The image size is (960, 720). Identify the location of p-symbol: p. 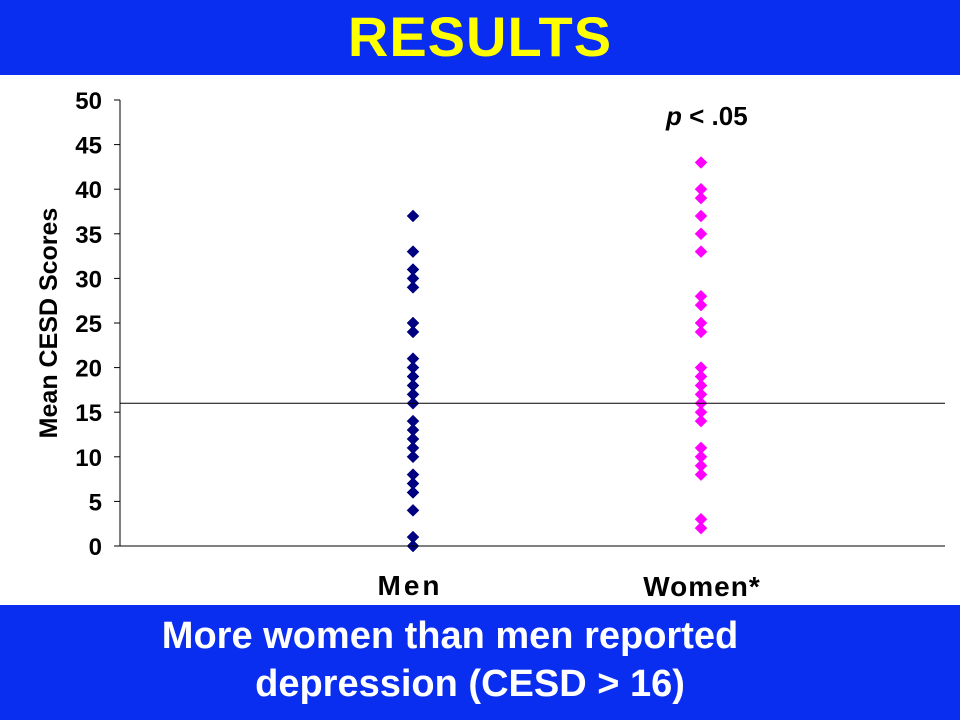
(673, 116).